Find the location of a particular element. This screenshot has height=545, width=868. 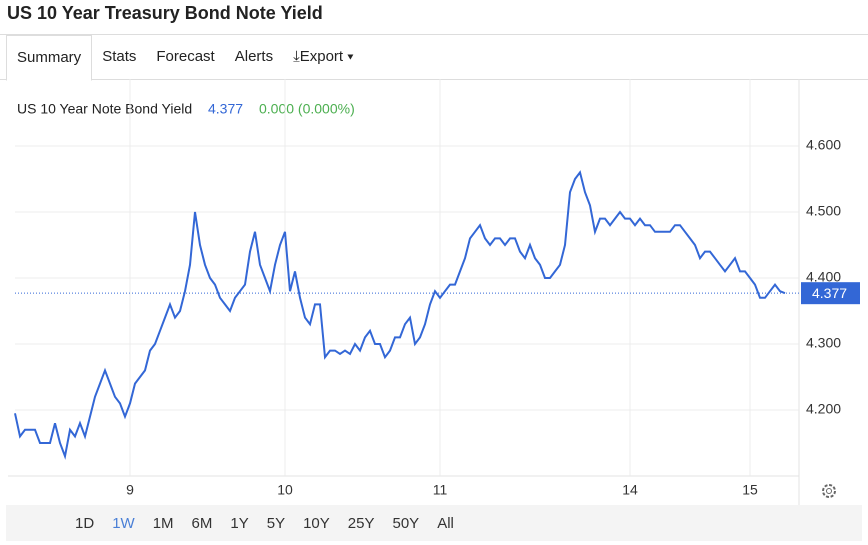

tab: Stats is located at coordinates (119, 56).